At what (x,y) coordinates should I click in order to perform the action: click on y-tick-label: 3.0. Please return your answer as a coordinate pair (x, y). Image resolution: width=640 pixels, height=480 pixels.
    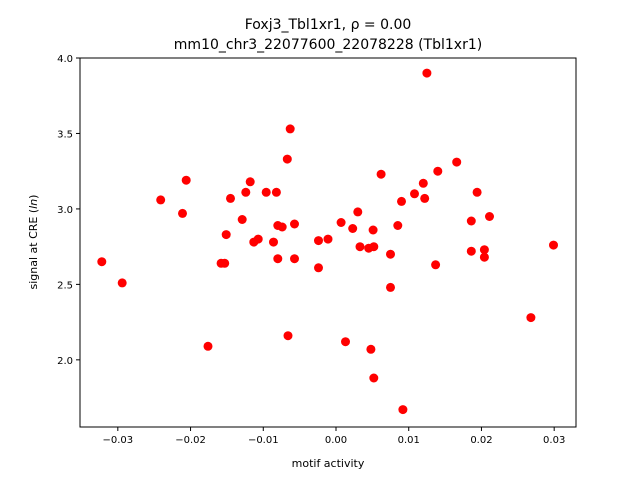
    Looking at the image, I should click on (65, 210).